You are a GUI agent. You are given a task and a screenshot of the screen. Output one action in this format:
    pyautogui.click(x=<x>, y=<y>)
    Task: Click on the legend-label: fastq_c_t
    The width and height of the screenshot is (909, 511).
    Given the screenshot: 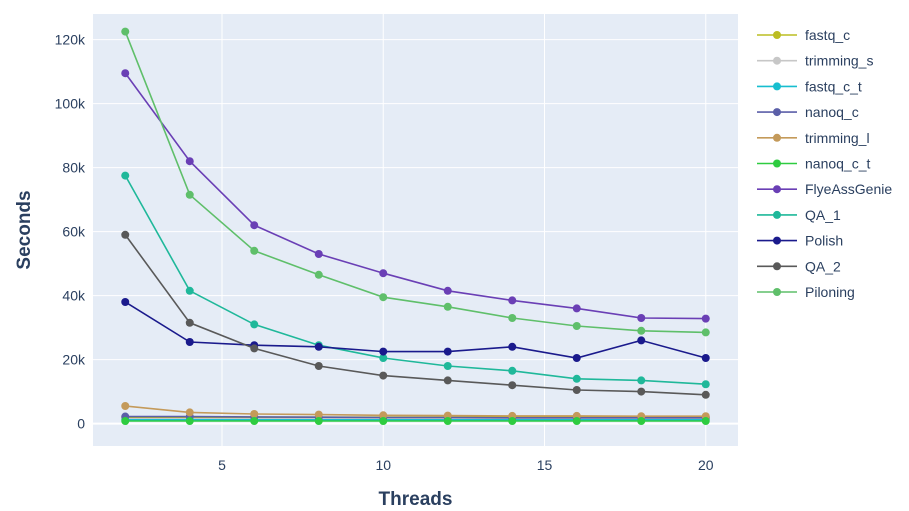 What is the action you would take?
    pyautogui.click(x=833, y=86)
    